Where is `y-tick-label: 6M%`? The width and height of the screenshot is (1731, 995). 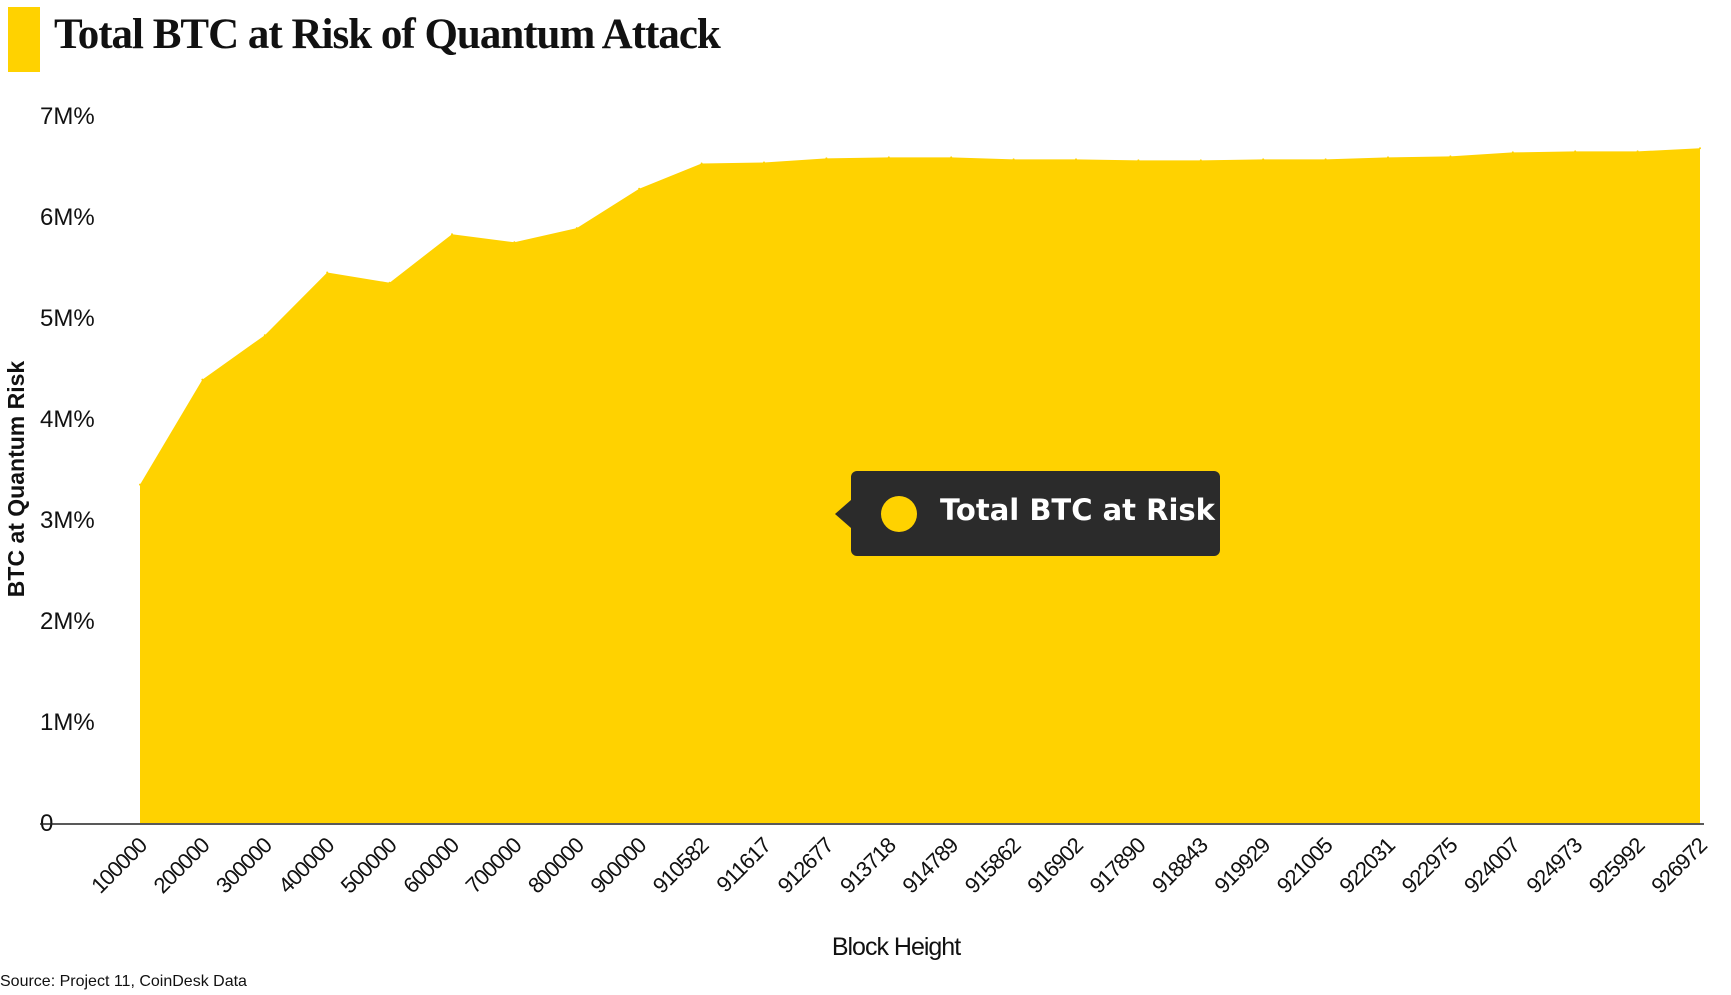
y-tick-label: 6M% is located at coordinates (67, 217).